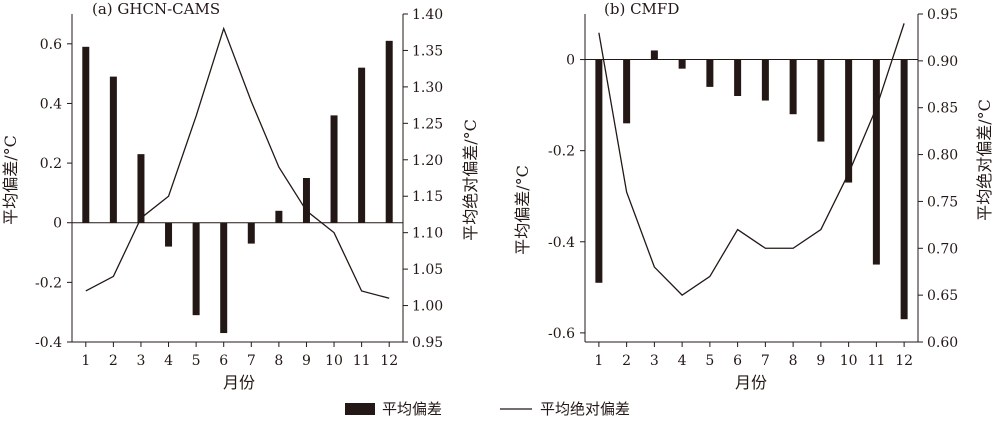 The width and height of the screenshot is (1000, 423). Describe the element at coordinates (427, 15) in the screenshot. I see `y2-tick-label: 1.40` at that location.